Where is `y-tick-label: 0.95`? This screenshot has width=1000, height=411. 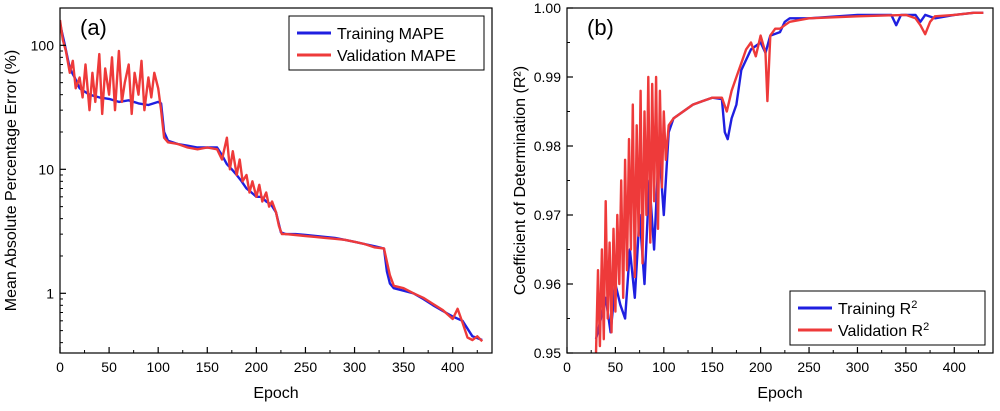
y-tick-label: 0.95 is located at coordinates (547, 353).